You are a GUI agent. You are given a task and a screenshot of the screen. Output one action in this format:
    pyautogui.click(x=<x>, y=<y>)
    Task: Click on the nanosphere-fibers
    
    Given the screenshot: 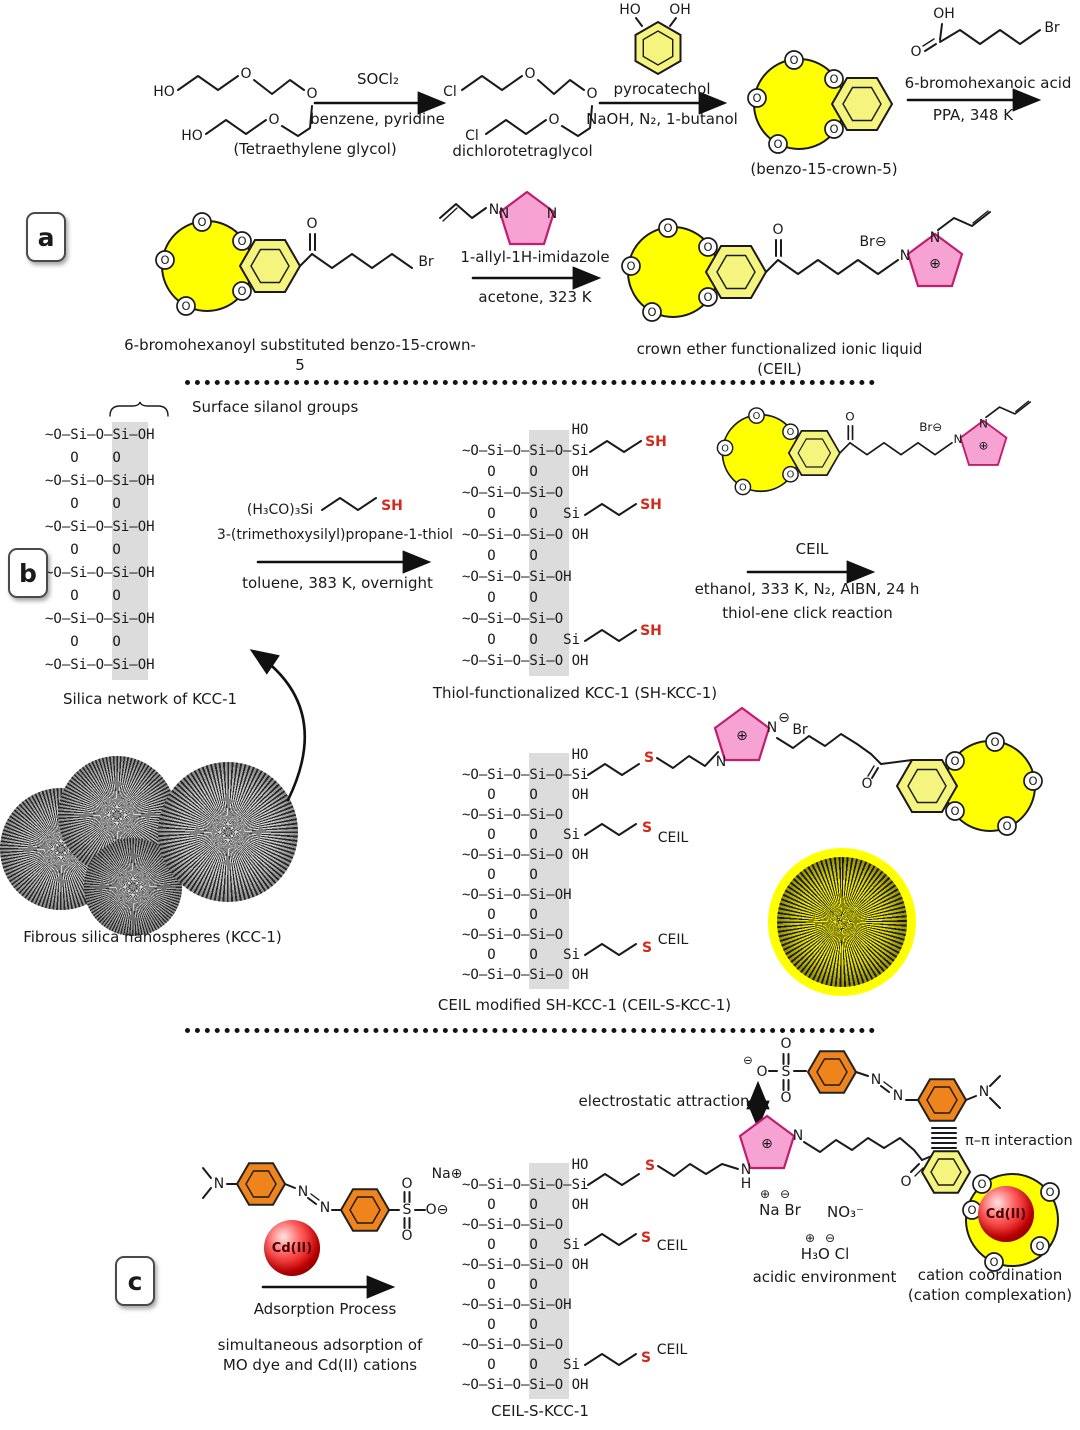 What is the action you would take?
    pyautogui.click(x=842, y=922)
    